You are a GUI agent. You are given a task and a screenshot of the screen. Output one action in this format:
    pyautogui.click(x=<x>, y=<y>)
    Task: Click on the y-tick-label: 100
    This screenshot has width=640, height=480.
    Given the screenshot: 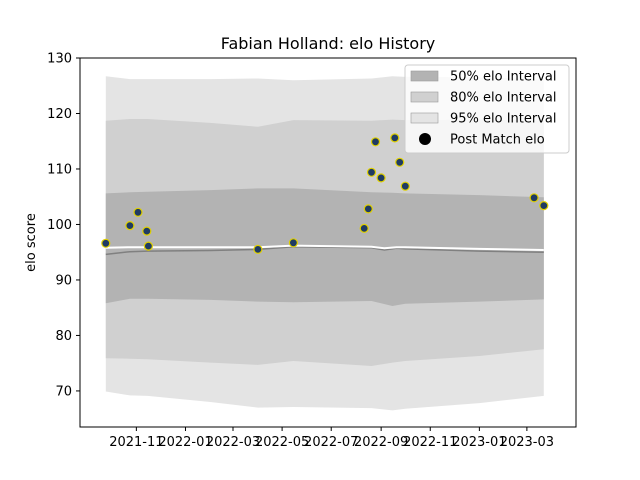 What is the action you would take?
    pyautogui.click(x=59, y=225)
    